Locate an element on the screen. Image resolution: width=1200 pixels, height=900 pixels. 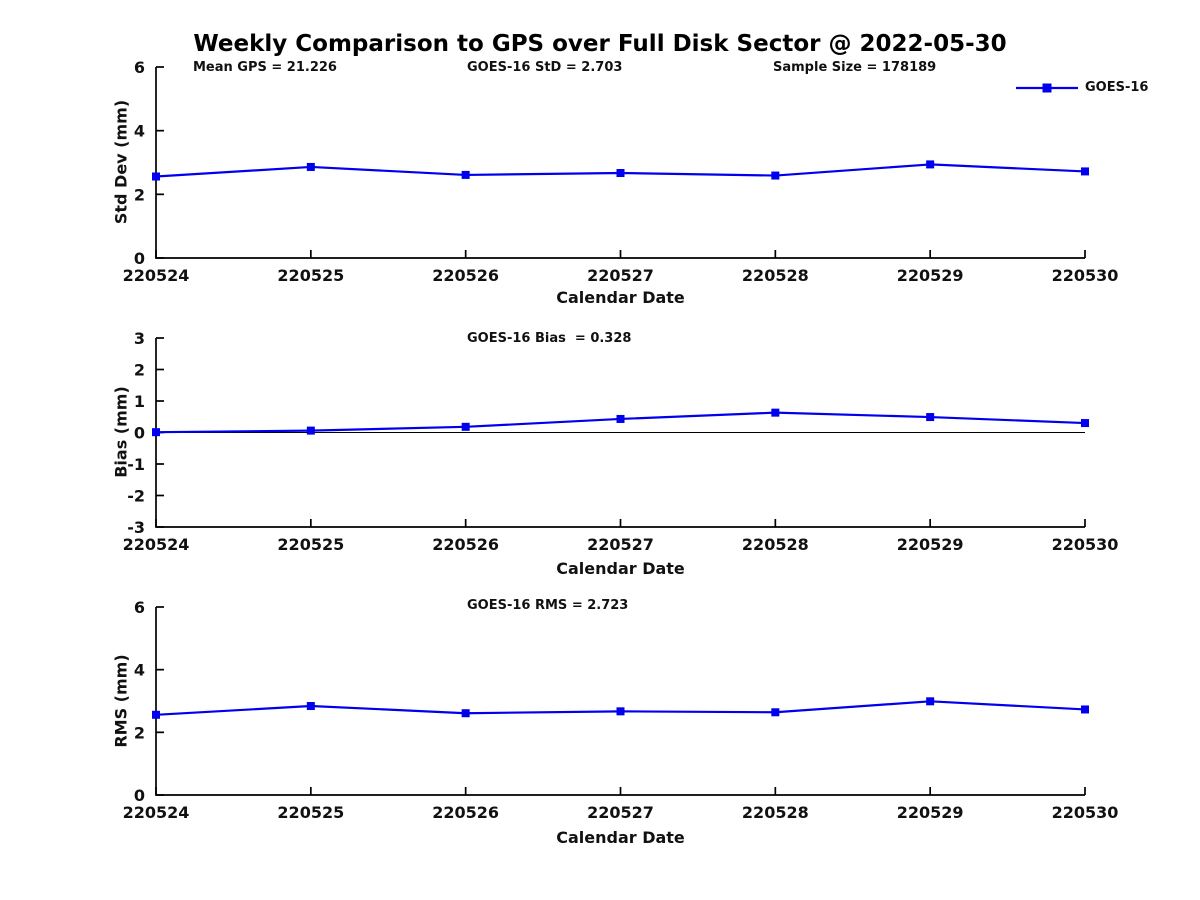
stddev-x-axis-label: Calendar Date is located at coordinates (620, 297).